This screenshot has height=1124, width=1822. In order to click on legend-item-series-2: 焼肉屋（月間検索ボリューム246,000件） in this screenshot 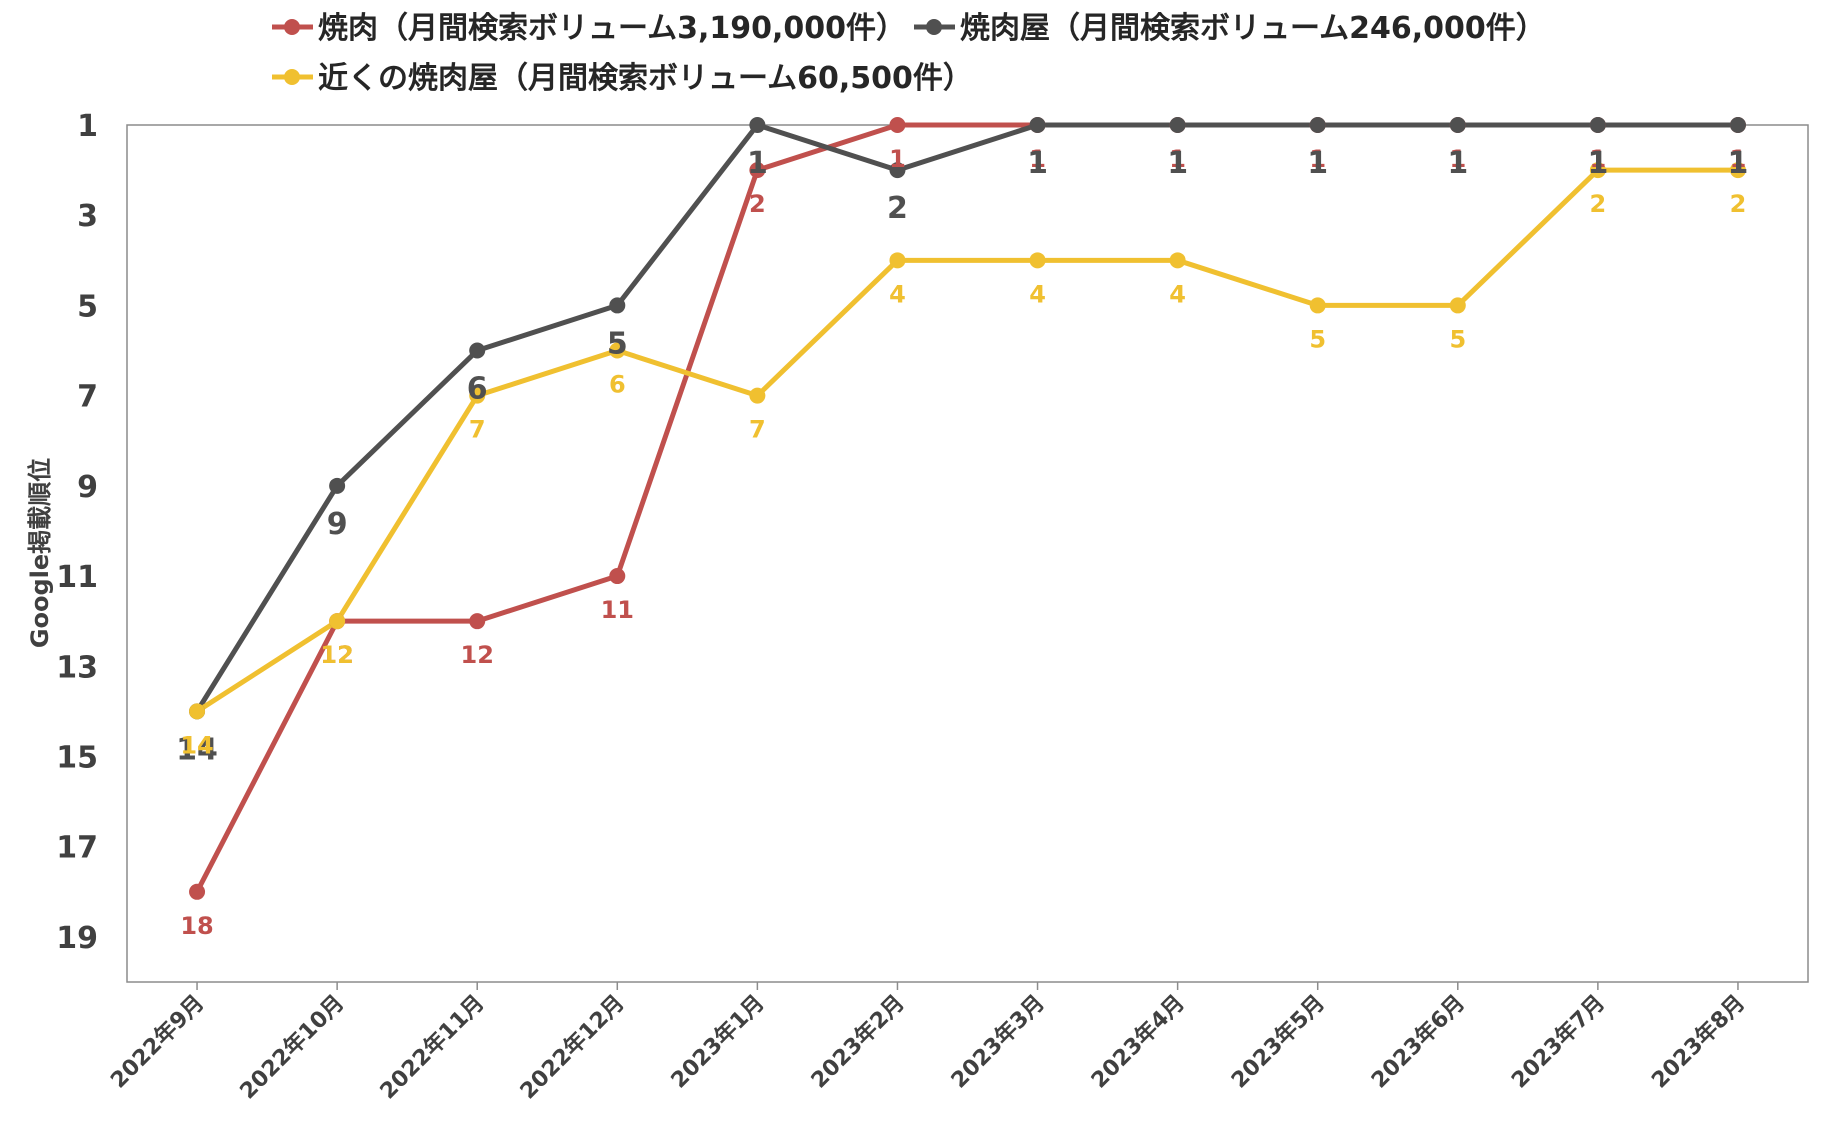, I will do `click(1230, 28)`.